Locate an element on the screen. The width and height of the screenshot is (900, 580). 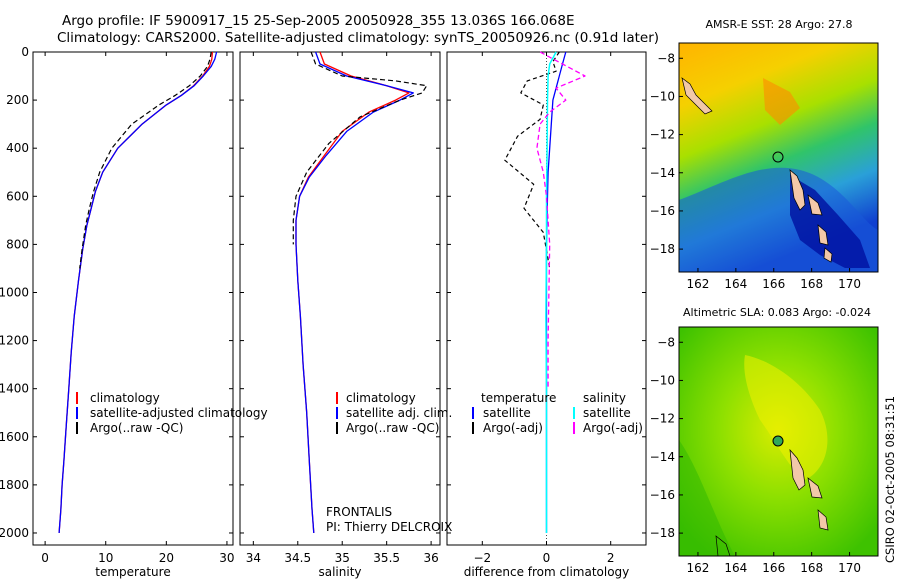
y-tick-label: 200 is located at coordinates (17, 100).